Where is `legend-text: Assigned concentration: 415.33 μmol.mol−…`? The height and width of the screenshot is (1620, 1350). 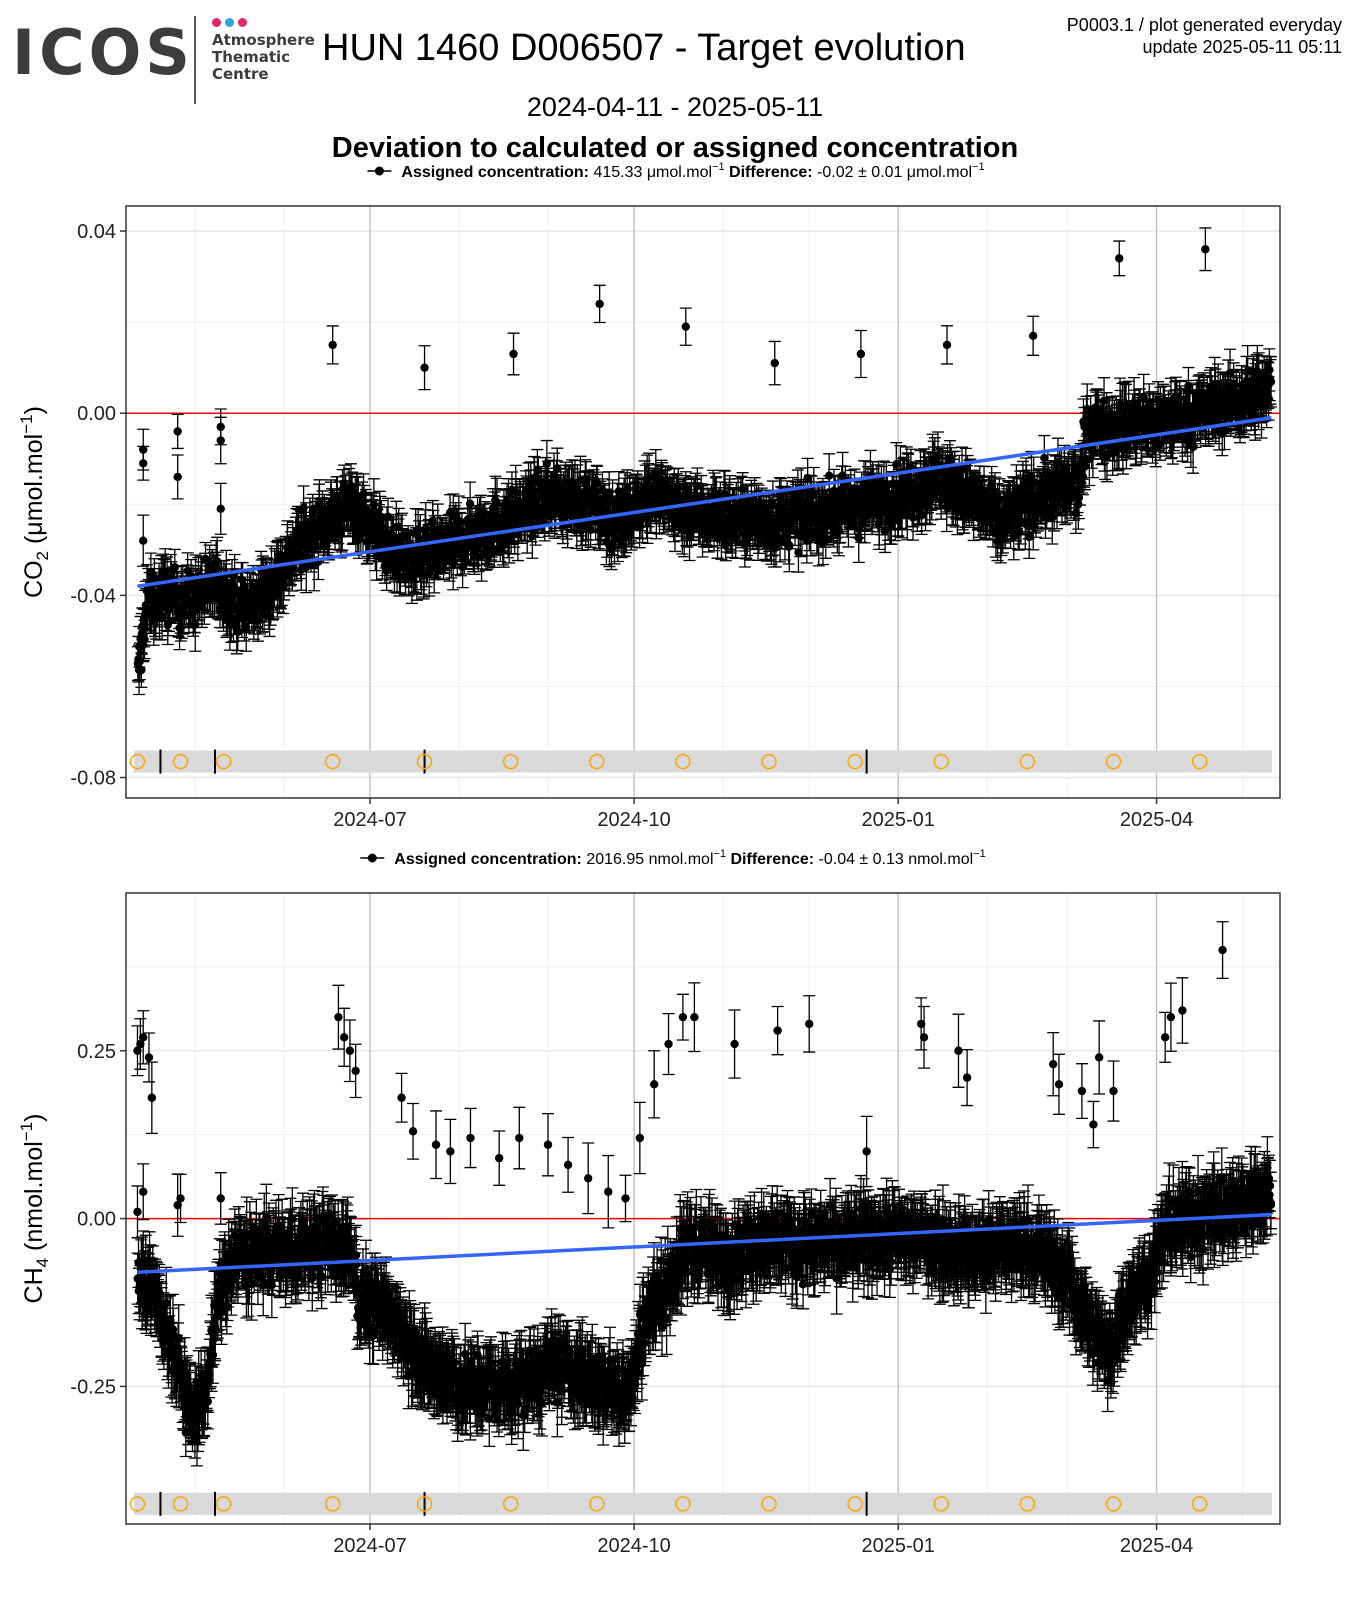 legend-text: Assigned concentration: 415.33 μmol.mol−… is located at coordinates (692, 171).